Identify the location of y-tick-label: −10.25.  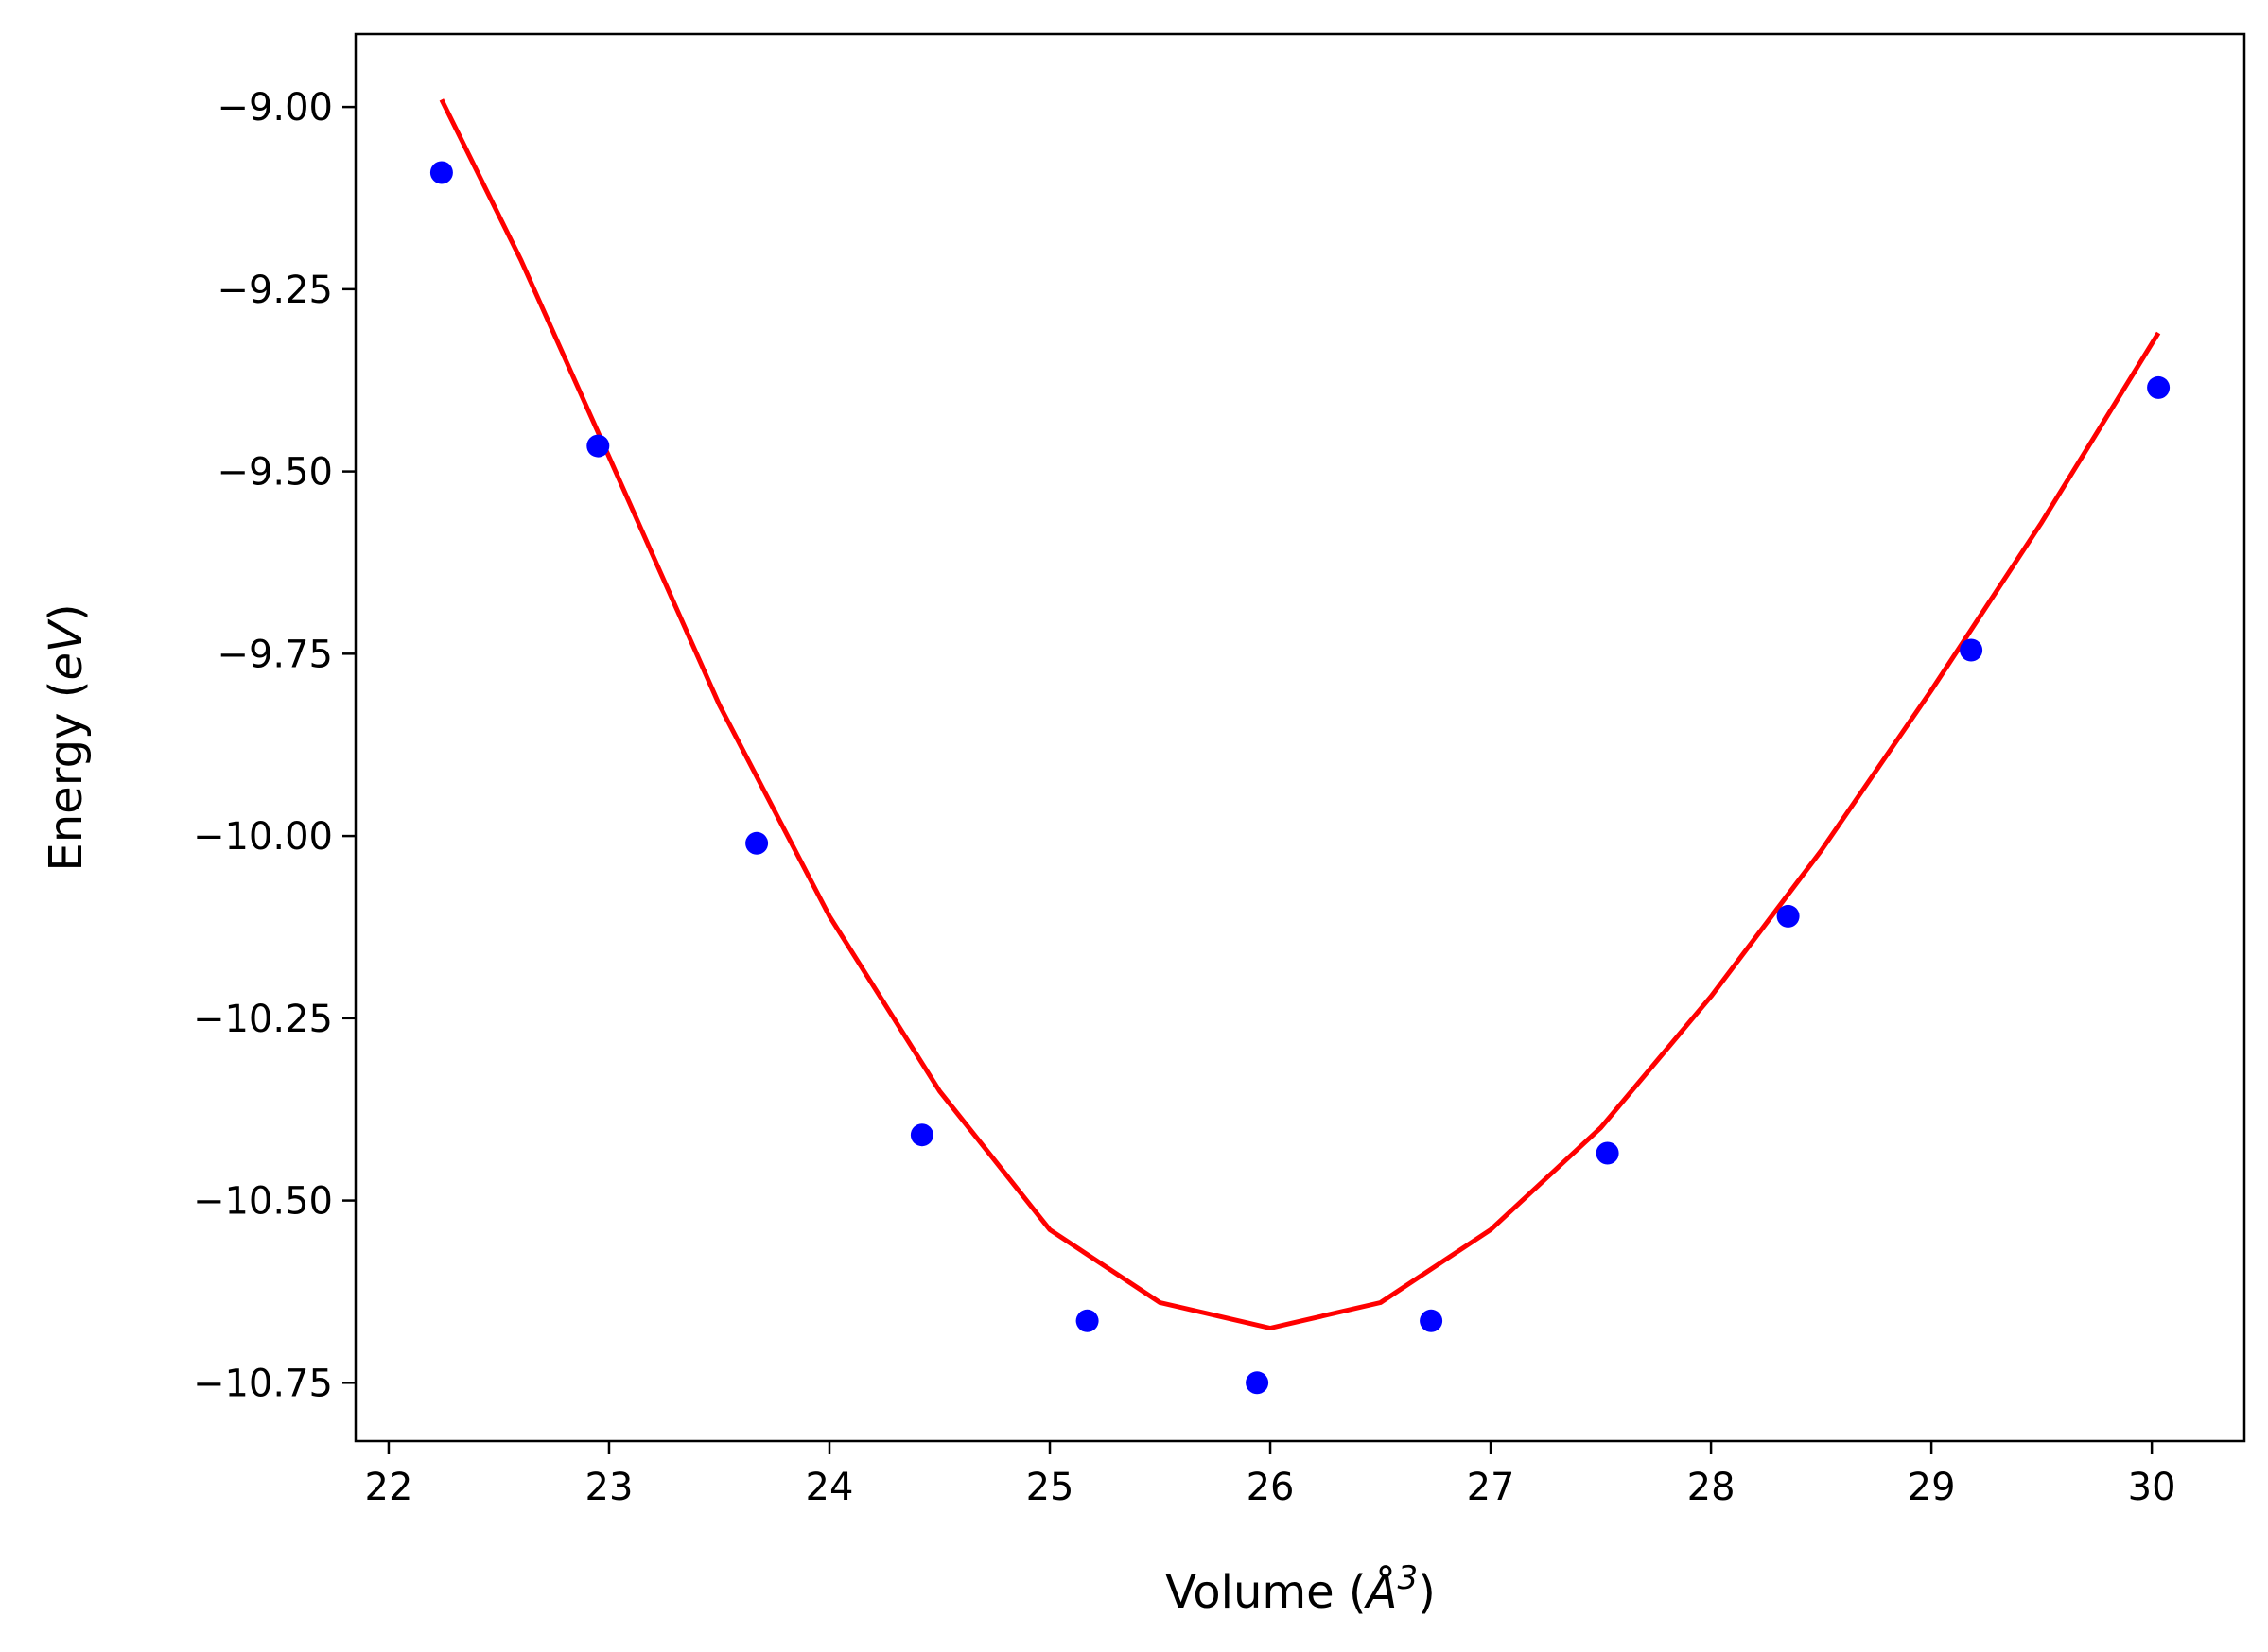
(263, 1020).